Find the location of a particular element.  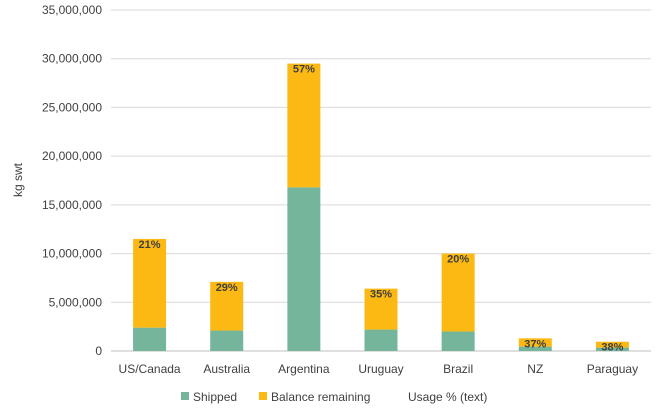

usage-label: 35% is located at coordinates (381, 295).